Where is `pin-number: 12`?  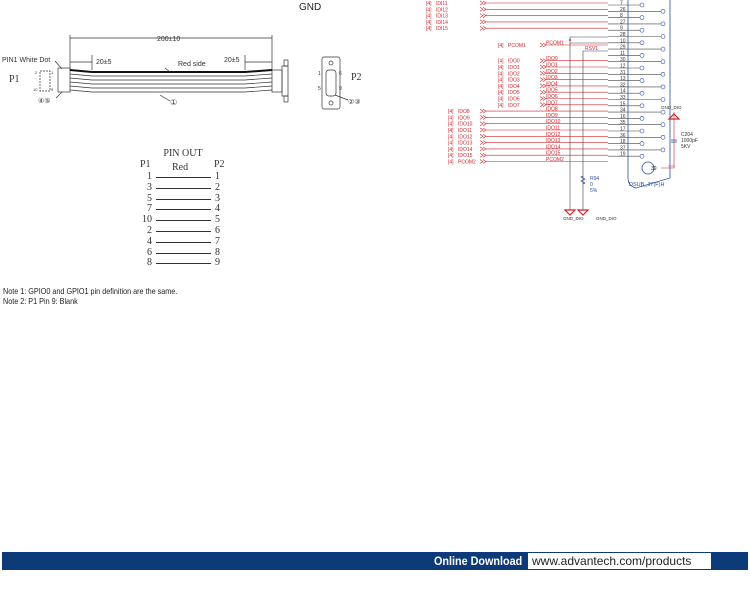
pin-number: 12 is located at coordinates (623, 67).